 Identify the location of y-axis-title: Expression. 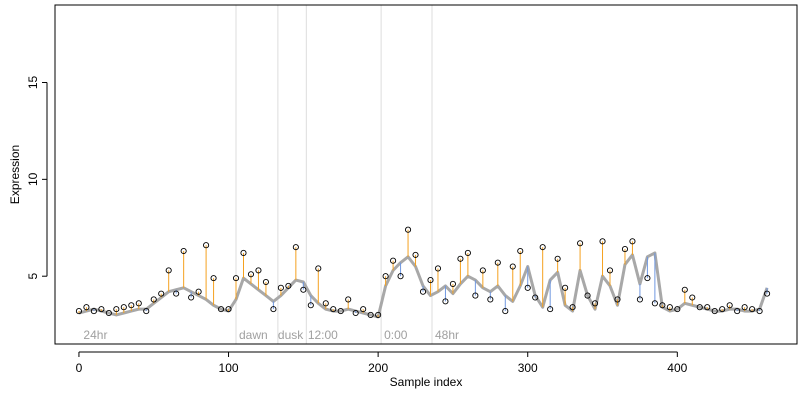
(15, 174).